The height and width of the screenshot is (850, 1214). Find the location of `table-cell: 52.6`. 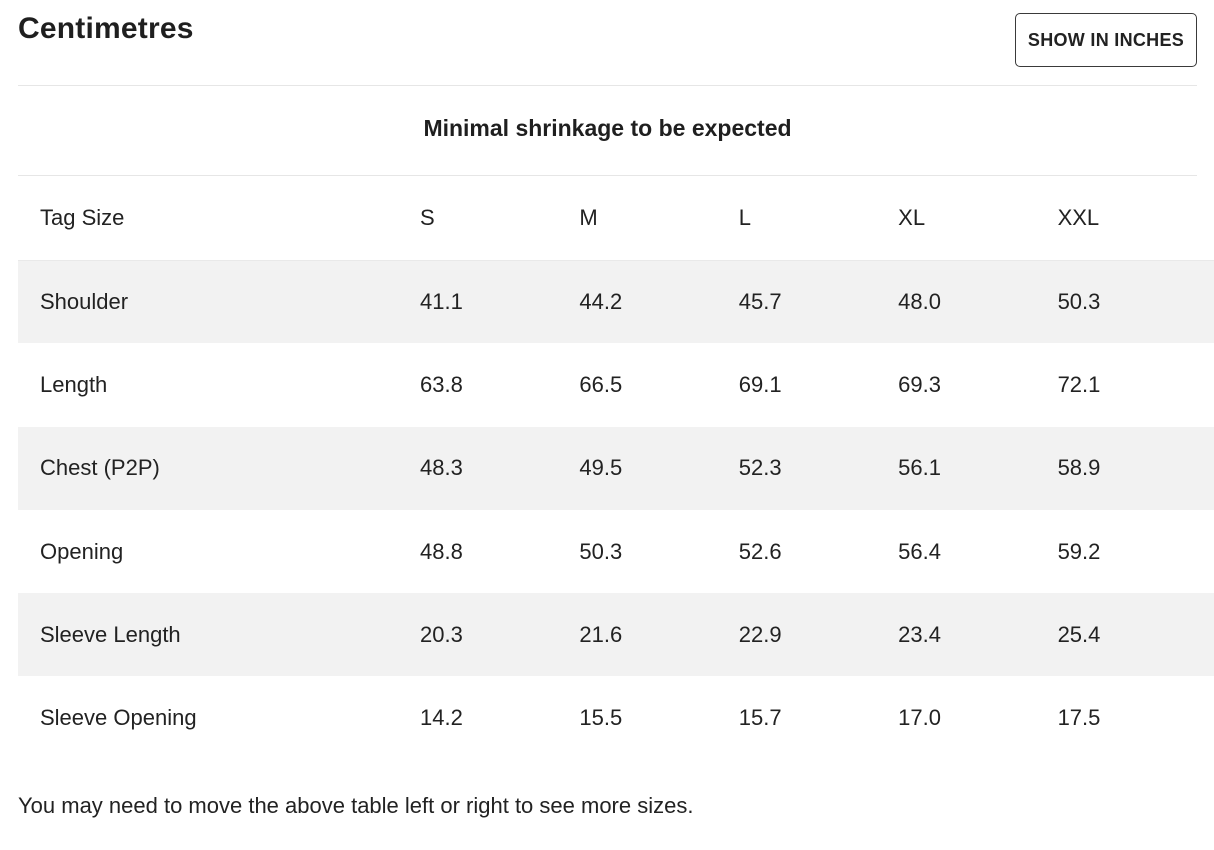

table-cell: 52.6 is located at coordinates (760, 551).